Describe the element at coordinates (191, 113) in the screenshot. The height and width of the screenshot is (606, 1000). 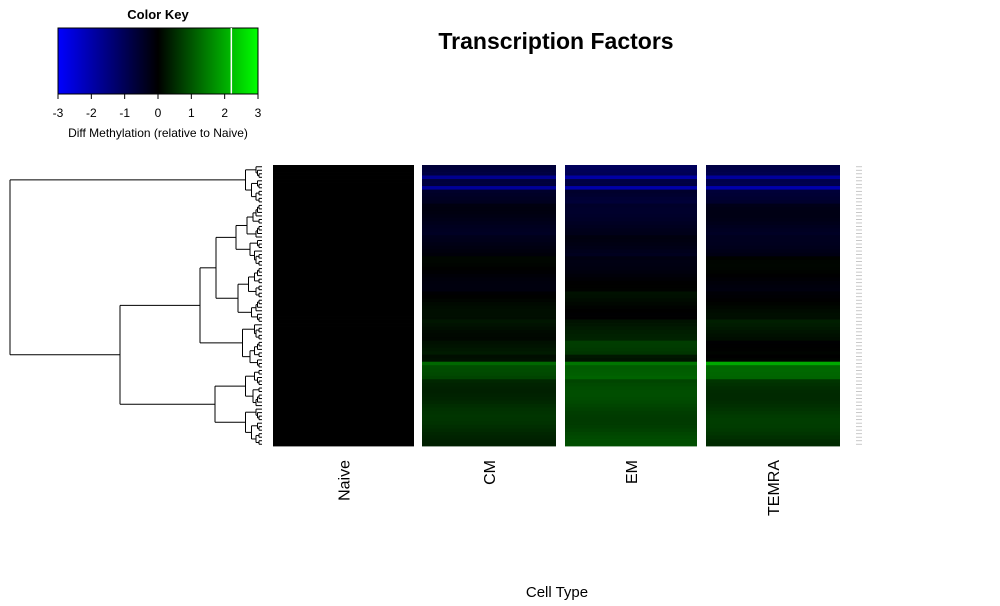
I see `color-key-tick-label: 1` at that location.